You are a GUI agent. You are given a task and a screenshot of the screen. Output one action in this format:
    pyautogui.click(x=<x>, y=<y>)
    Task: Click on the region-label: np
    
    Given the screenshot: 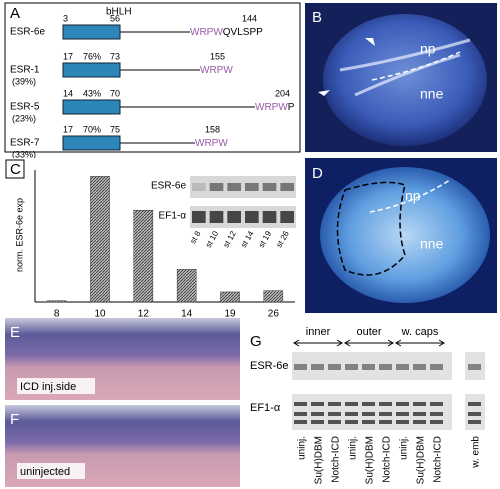 What is the action you would take?
    pyautogui.click(x=413, y=196)
    